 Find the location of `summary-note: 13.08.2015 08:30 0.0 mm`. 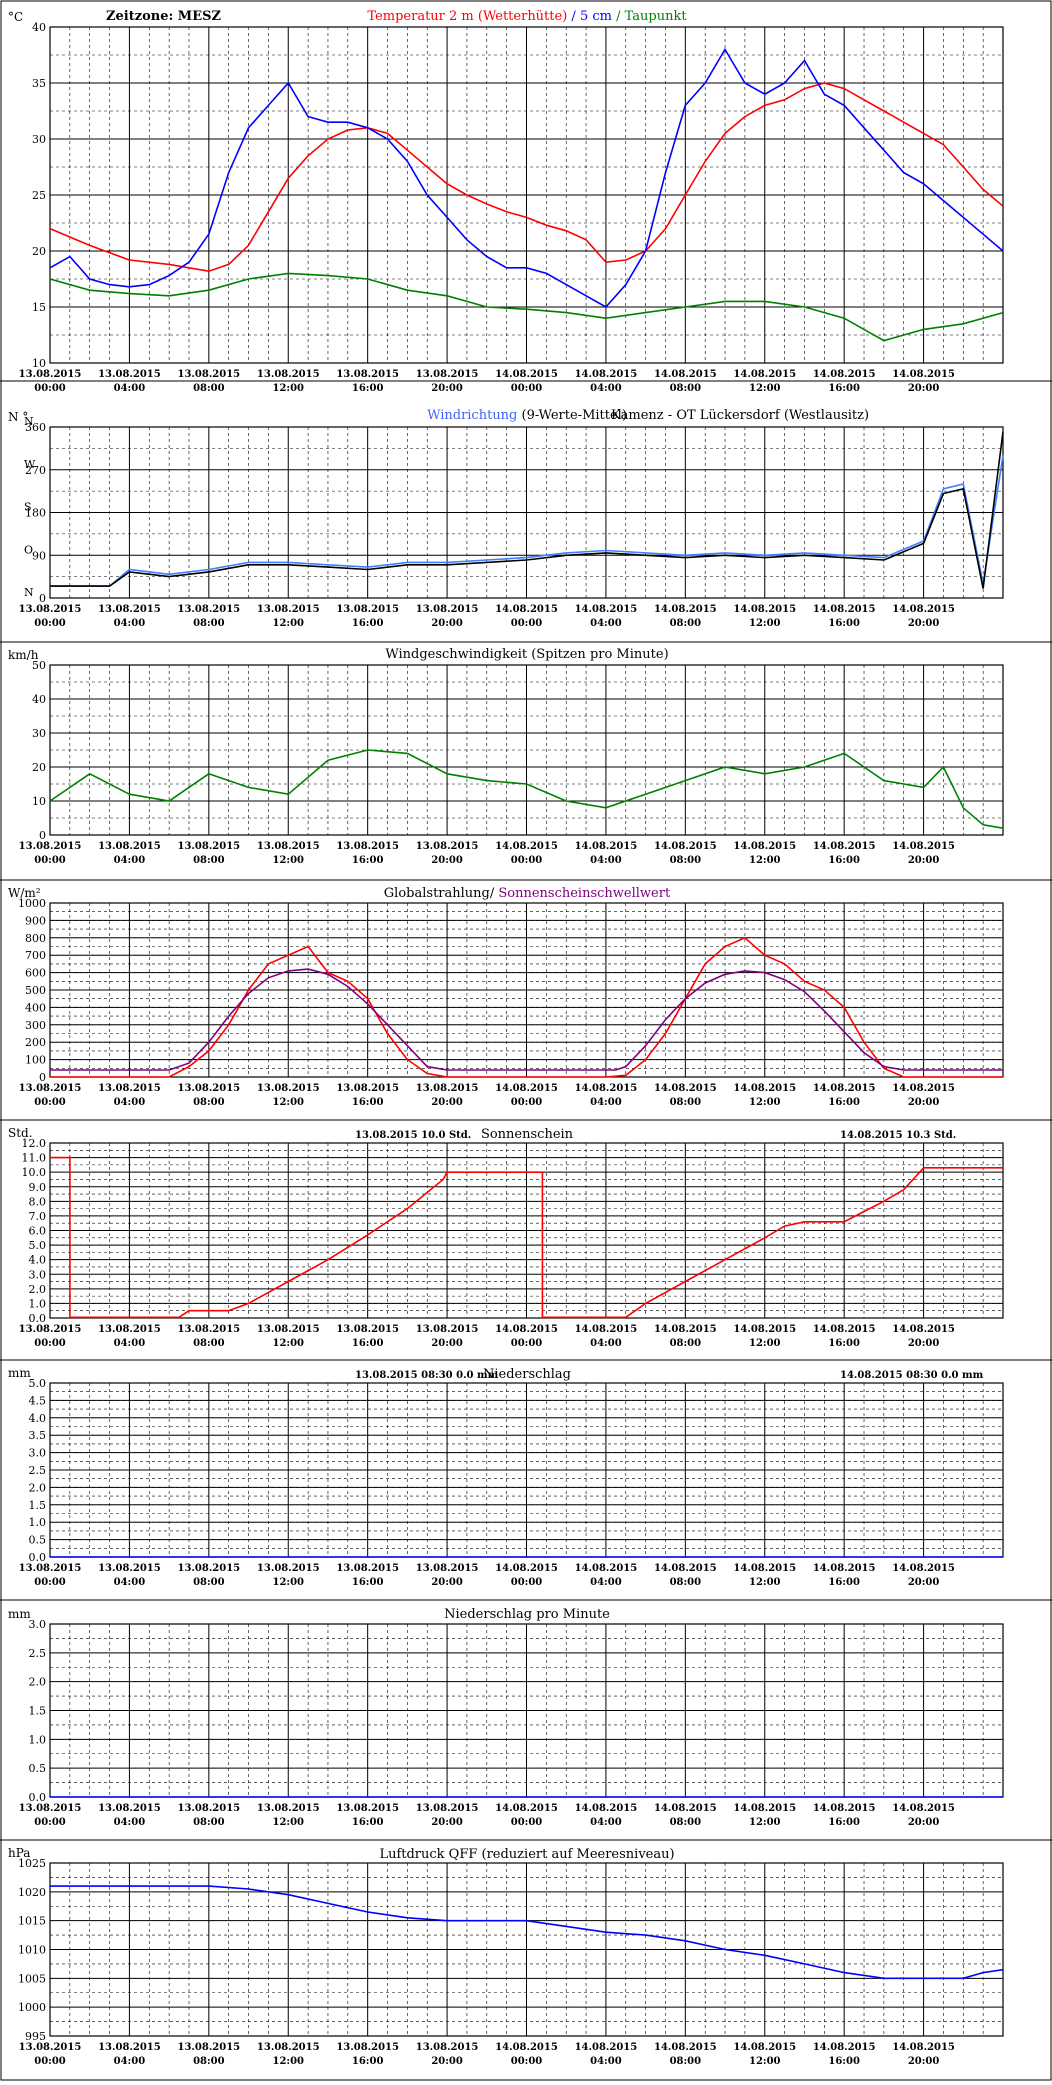

summary-note: 13.08.2015 08:30 0.0 mm is located at coordinates (427, 1375).